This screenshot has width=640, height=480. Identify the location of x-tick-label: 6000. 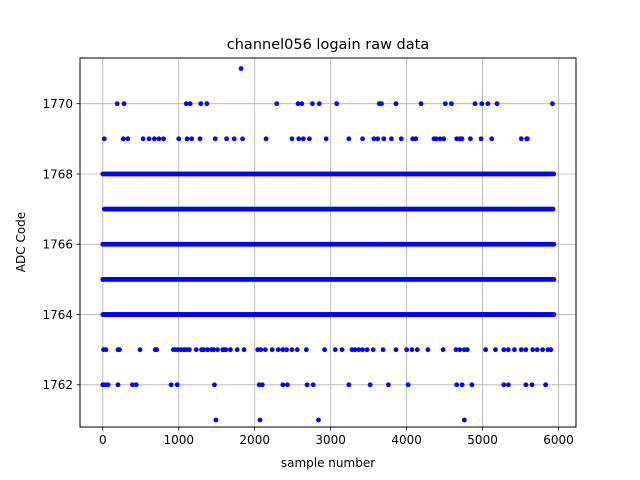
(558, 440).